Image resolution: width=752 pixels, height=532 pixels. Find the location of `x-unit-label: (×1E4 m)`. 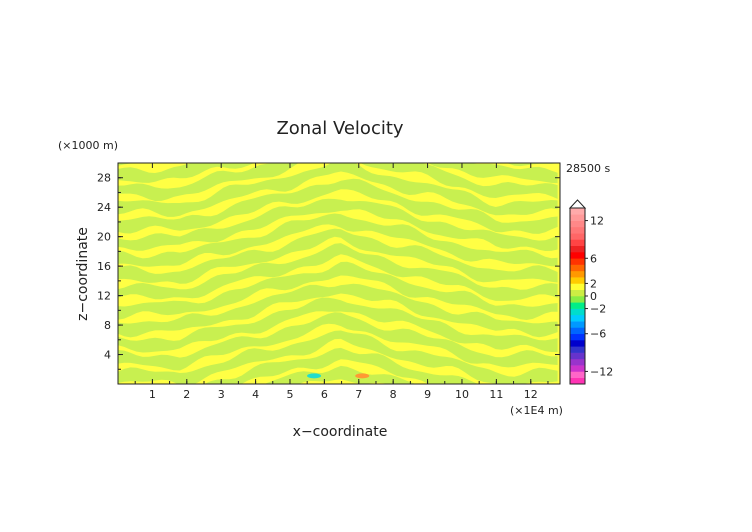

x-unit-label: (×1E4 m) is located at coordinates (536, 410).